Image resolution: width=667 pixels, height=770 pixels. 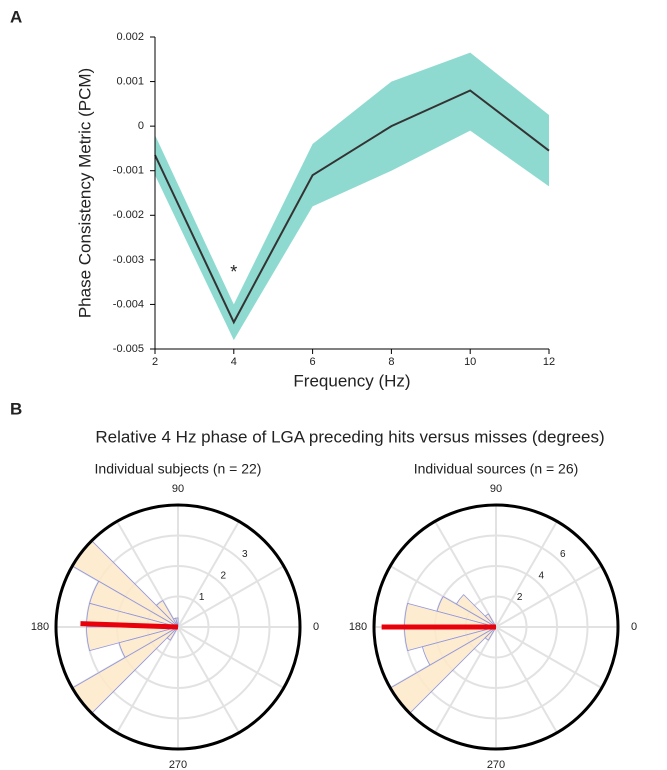 What do you see at coordinates (549, 362) in the screenshot?
I see `x-tick-label: 12` at bounding box center [549, 362].